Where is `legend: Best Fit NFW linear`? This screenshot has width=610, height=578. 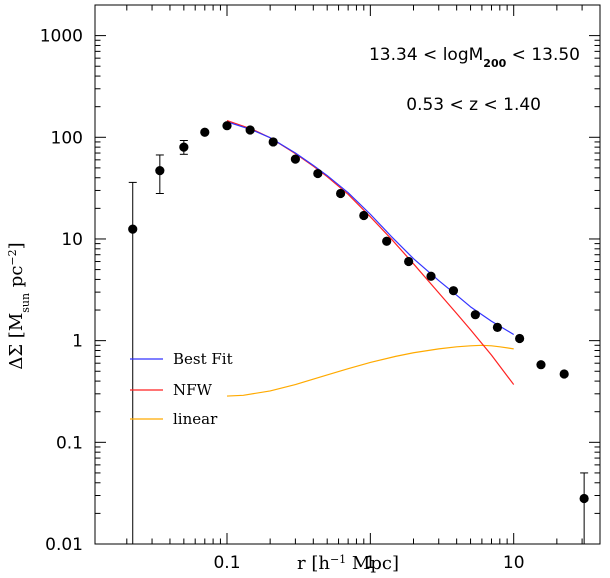
legend: Best Fit NFW linear is located at coordinates (181, 389).